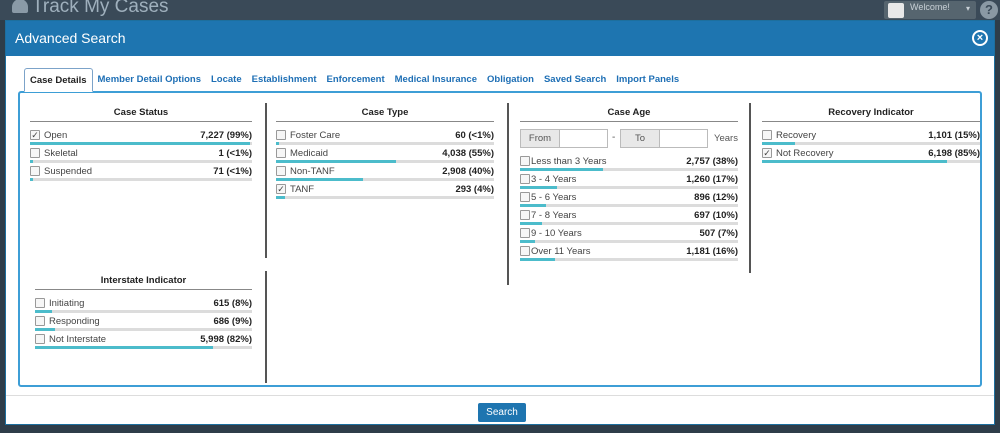 Image resolution: width=1000 pixels, height=433 pixels. I want to click on close-icon: ×, so click(980, 38).